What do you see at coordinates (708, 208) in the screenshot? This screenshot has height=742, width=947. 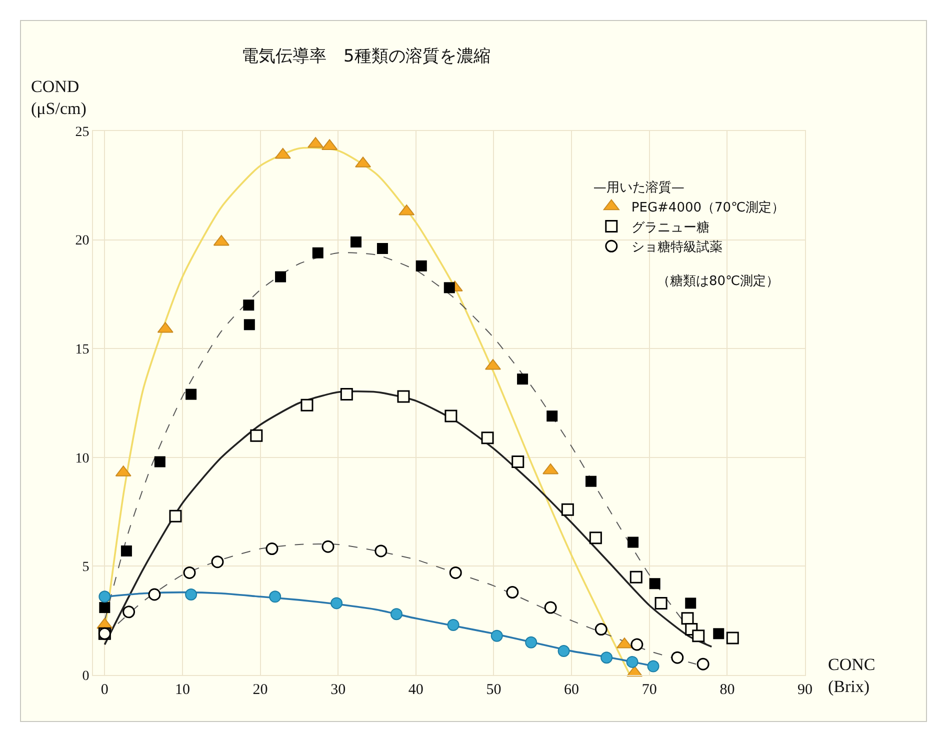 I see `legend-label: PEG#4000（70℃測定）` at bounding box center [708, 208].